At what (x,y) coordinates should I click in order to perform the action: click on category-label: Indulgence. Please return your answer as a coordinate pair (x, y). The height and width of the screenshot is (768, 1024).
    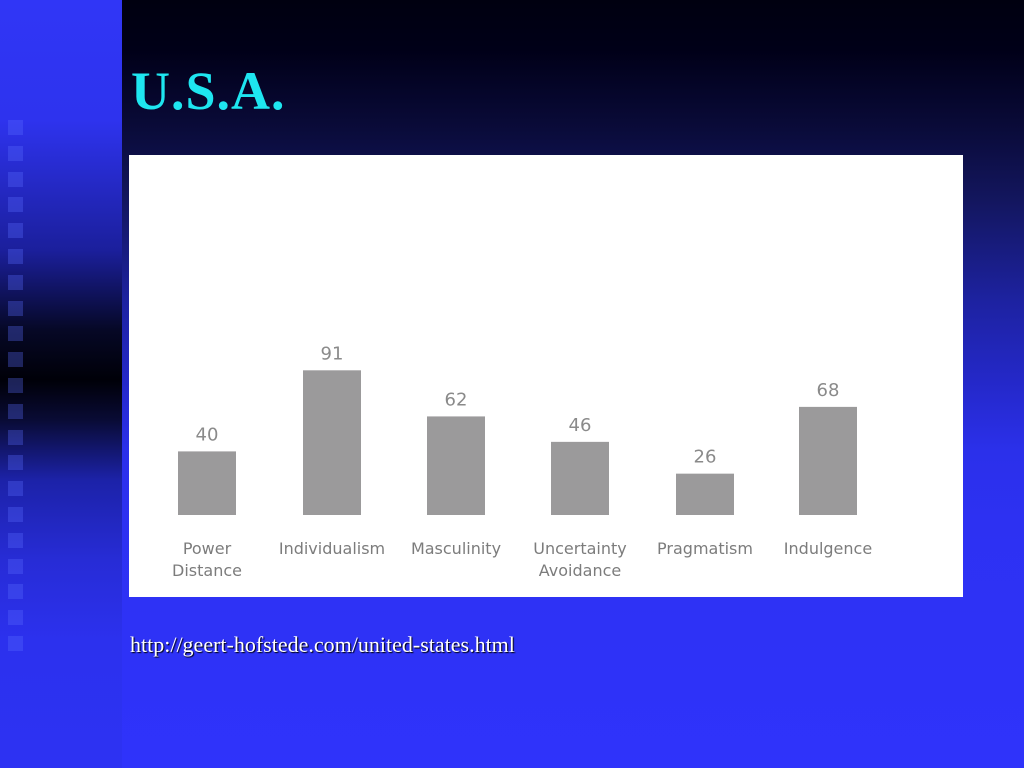
    Looking at the image, I should click on (828, 548).